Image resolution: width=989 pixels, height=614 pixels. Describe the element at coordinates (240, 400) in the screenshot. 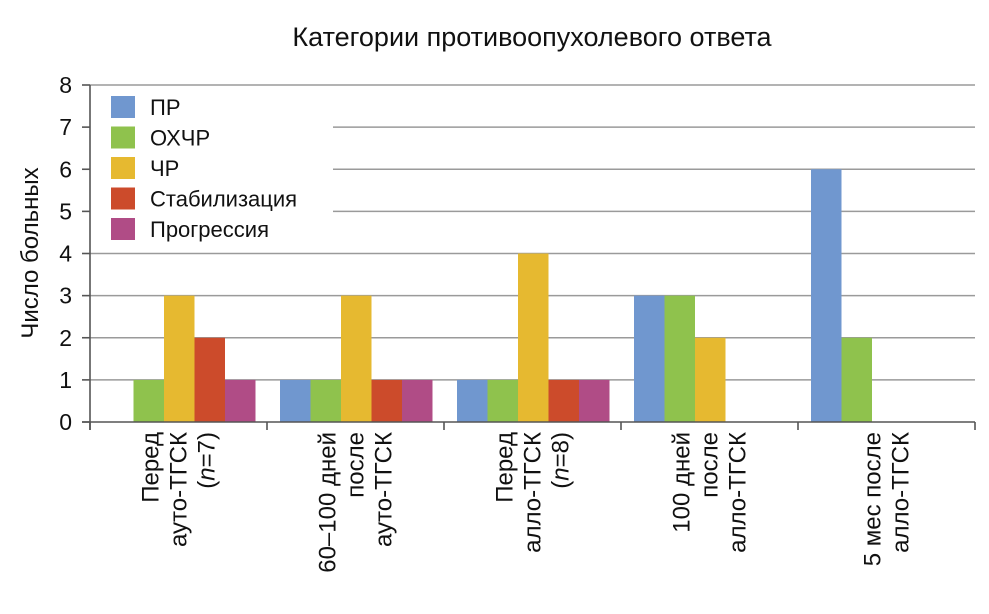

I see `bar-Прогрессия-0` at that location.